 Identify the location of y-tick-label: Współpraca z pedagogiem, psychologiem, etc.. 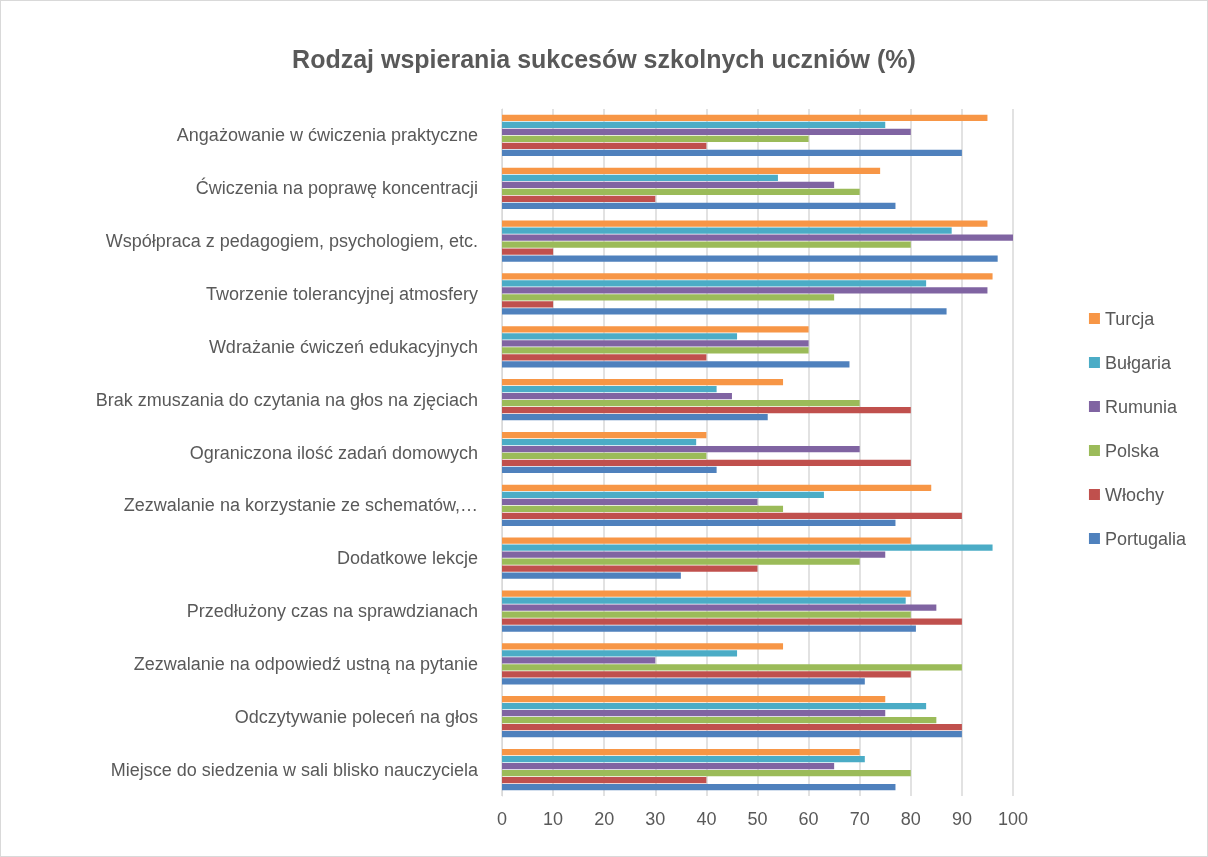
(291, 241).